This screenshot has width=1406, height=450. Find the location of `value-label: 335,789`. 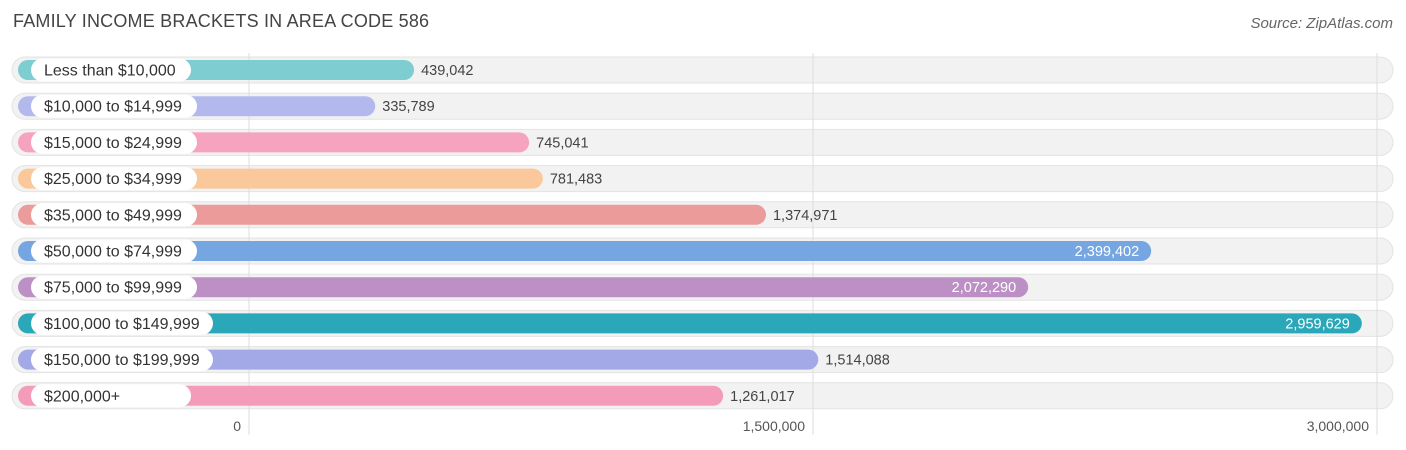

value-label: 335,789 is located at coordinates (408, 107).